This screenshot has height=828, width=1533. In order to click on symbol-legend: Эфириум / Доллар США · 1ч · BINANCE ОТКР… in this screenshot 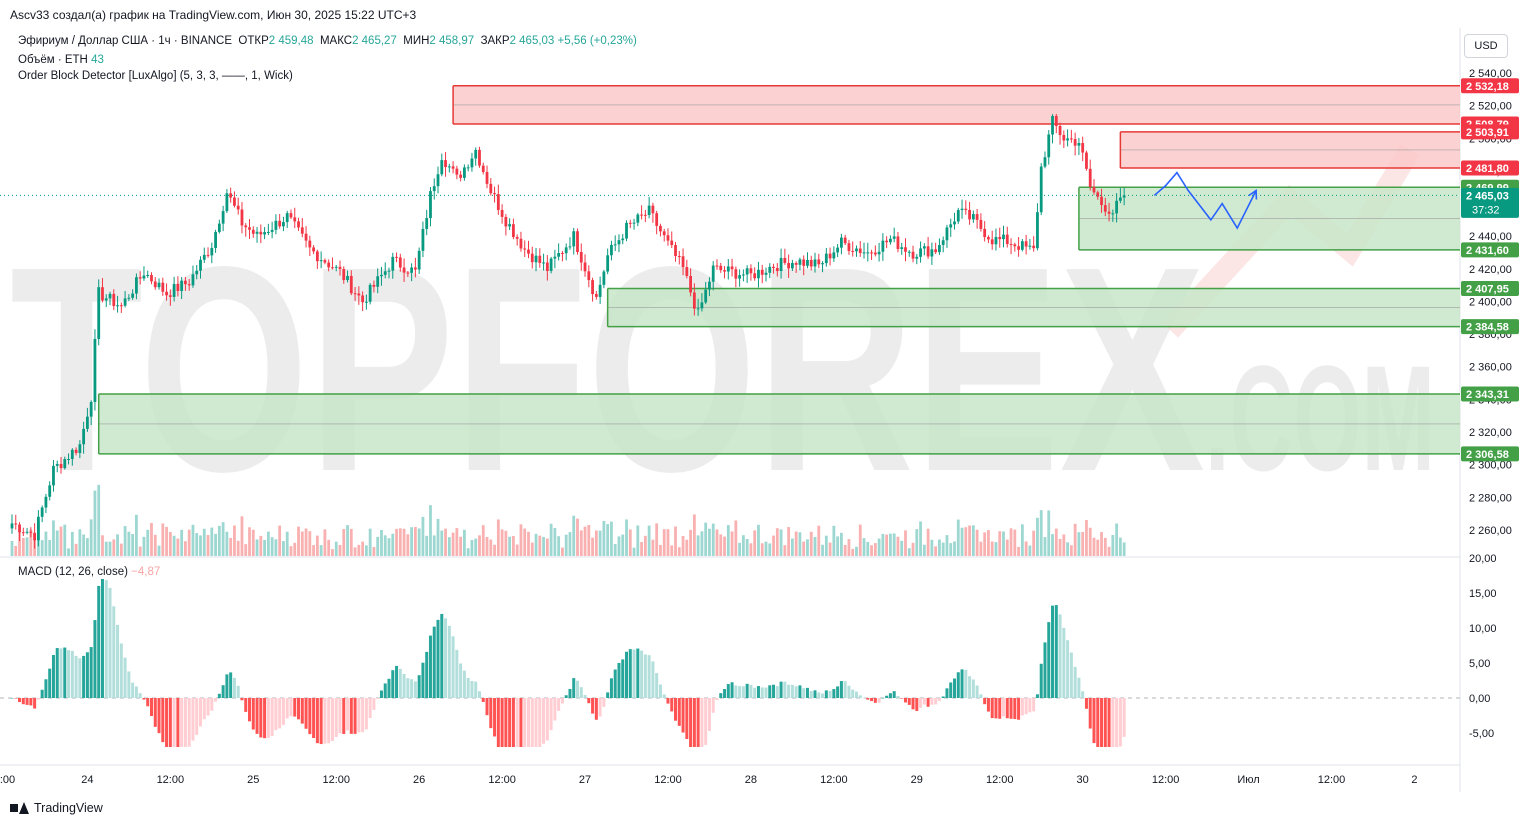, I will do `click(327, 41)`.